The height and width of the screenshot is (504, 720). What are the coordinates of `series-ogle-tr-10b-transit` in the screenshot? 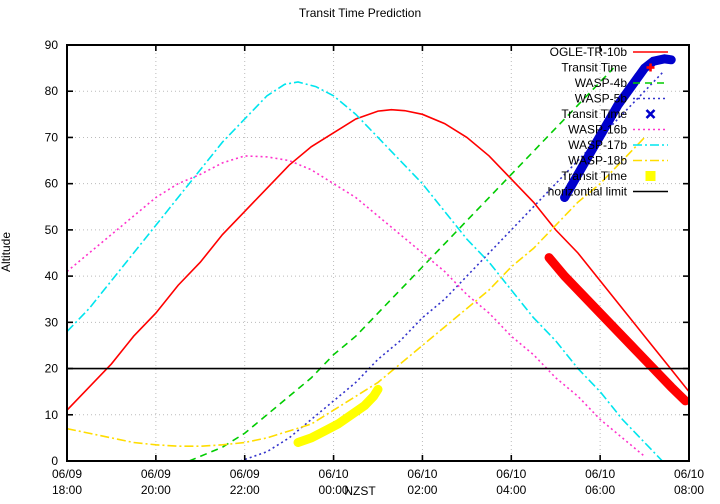 It's located at (616, 329).